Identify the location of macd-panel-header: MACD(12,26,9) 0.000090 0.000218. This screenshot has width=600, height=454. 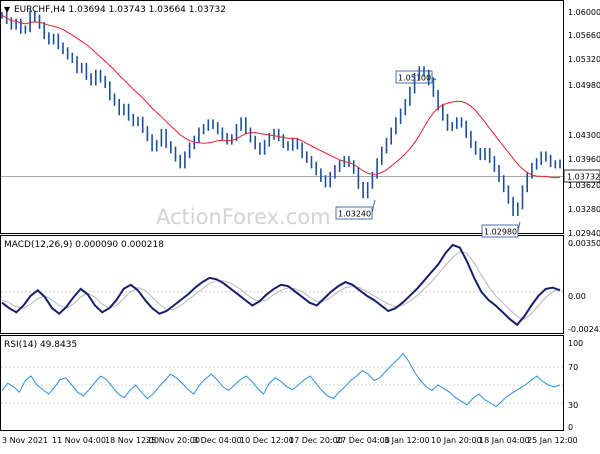
(84, 245).